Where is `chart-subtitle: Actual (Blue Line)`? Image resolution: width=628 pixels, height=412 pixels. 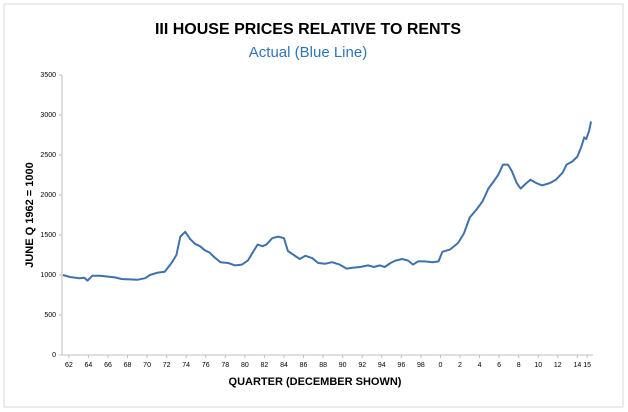
chart-subtitle: Actual (Blue Line) is located at coordinates (308, 52).